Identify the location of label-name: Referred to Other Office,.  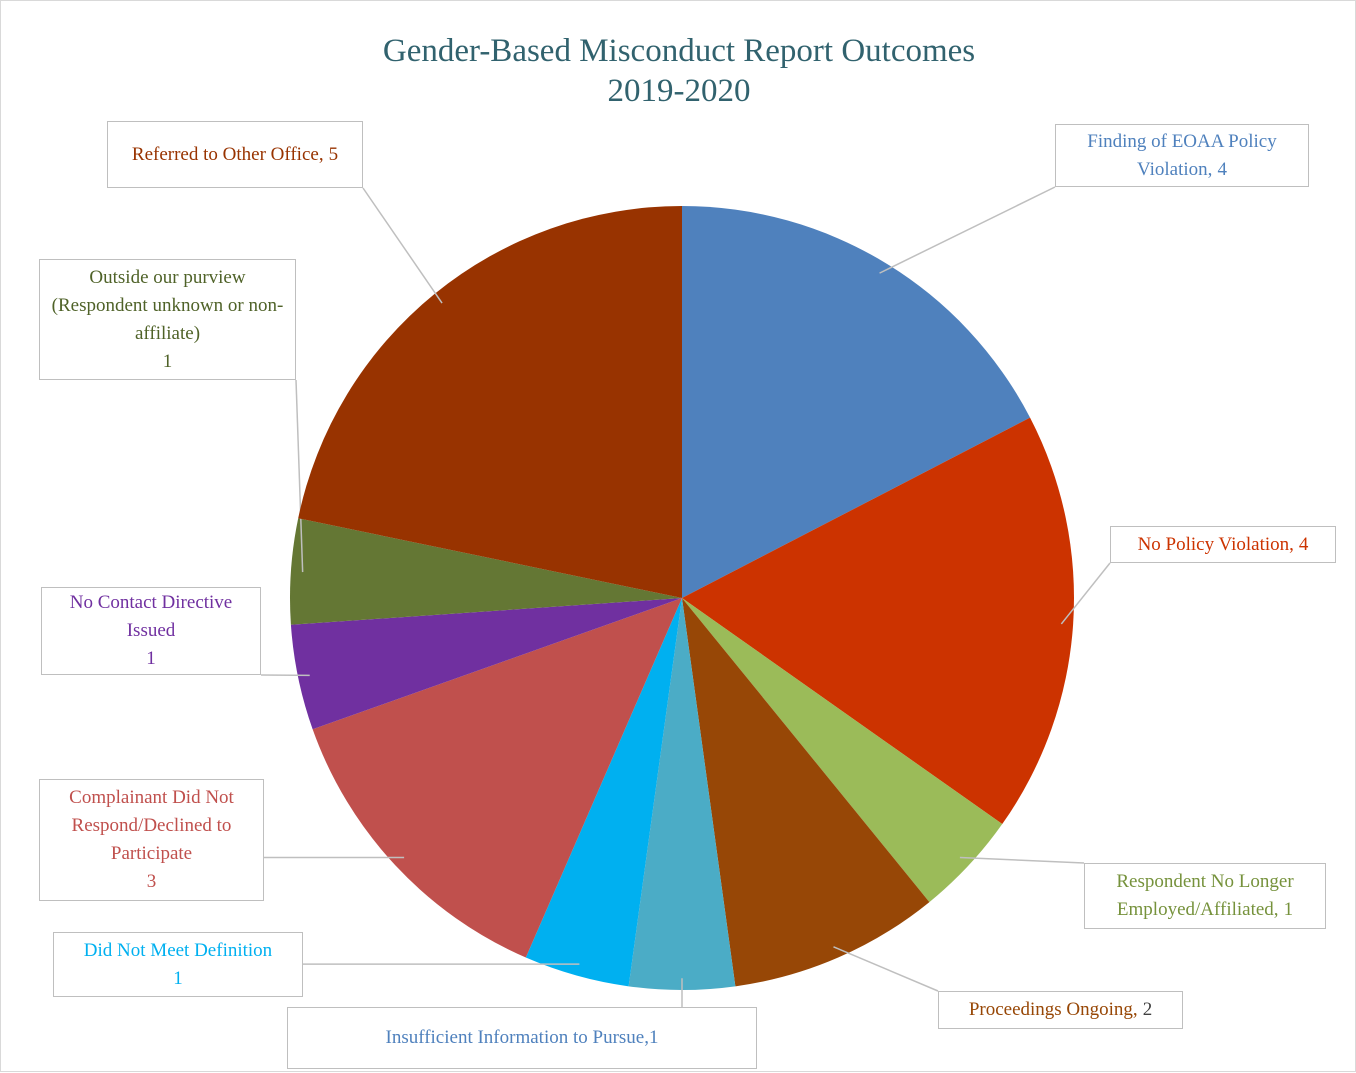
(228, 154).